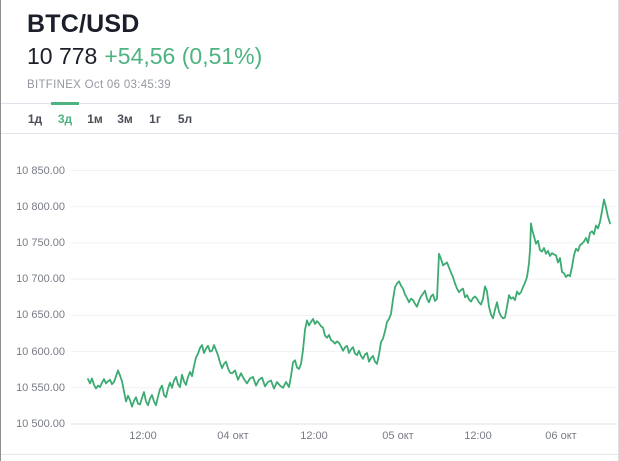 Image resolution: width=619 pixels, height=461 pixels. Describe the element at coordinates (65, 103) in the screenshot. I see `active-tab-indicator` at that location.